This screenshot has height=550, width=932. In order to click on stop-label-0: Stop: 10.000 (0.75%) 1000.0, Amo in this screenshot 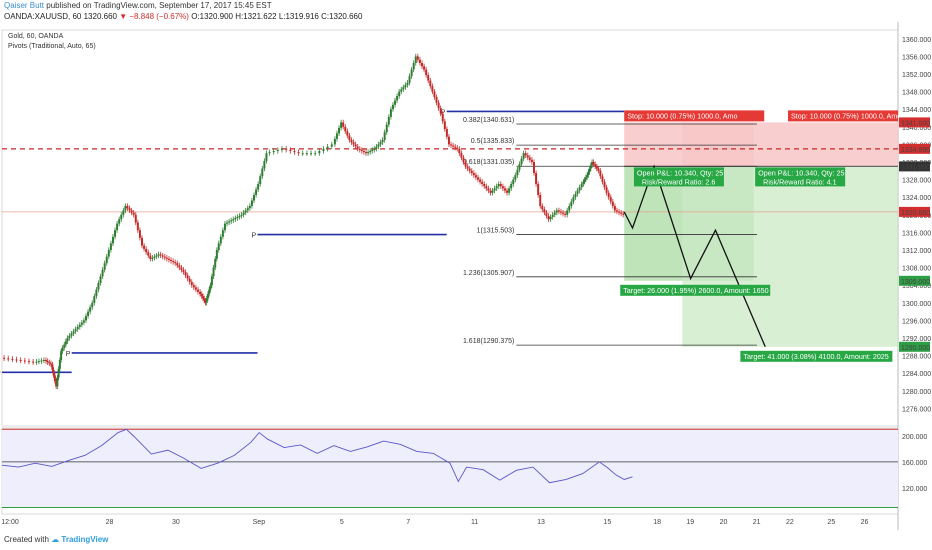, I will do `click(682, 115)`.